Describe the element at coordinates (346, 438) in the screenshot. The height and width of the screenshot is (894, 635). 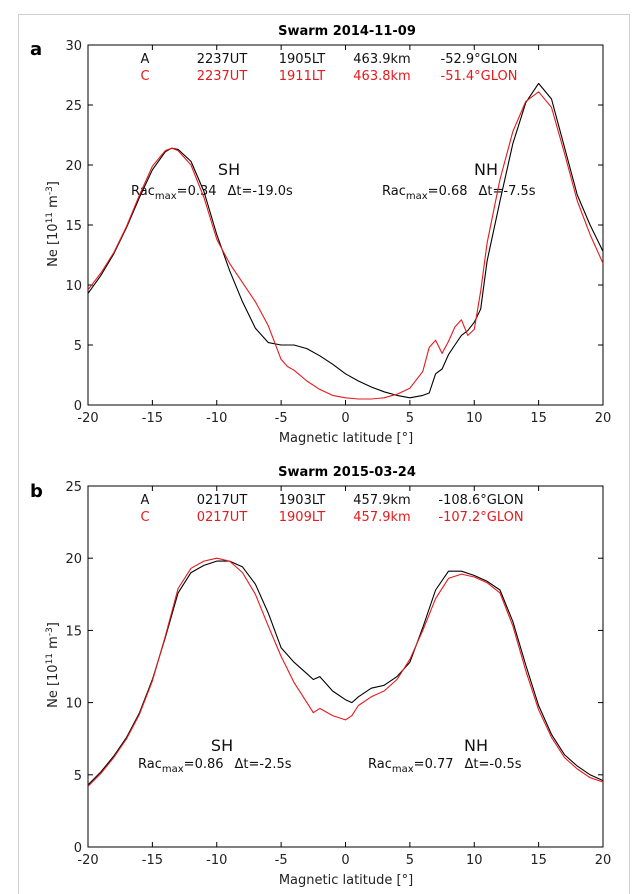
I see `panel-a-xlabel: Magnetic latitude [°]` at that location.